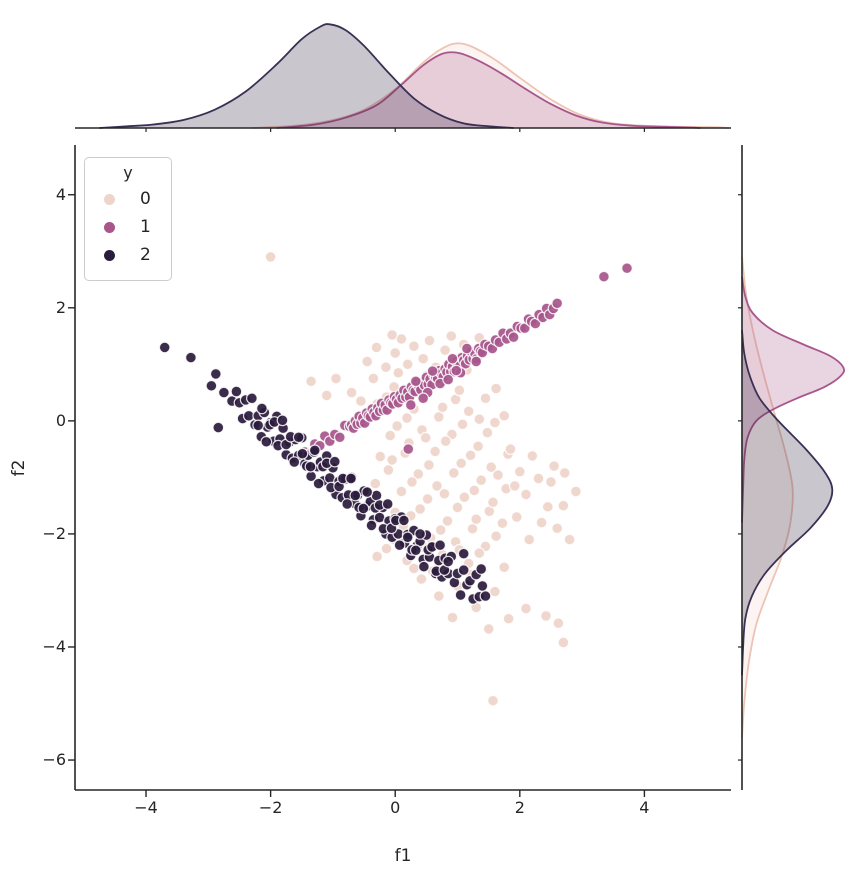 This screenshot has height=880, width=859. What do you see at coordinates (54, 760) in the screenshot?
I see `y-tick-label: −6` at bounding box center [54, 760].